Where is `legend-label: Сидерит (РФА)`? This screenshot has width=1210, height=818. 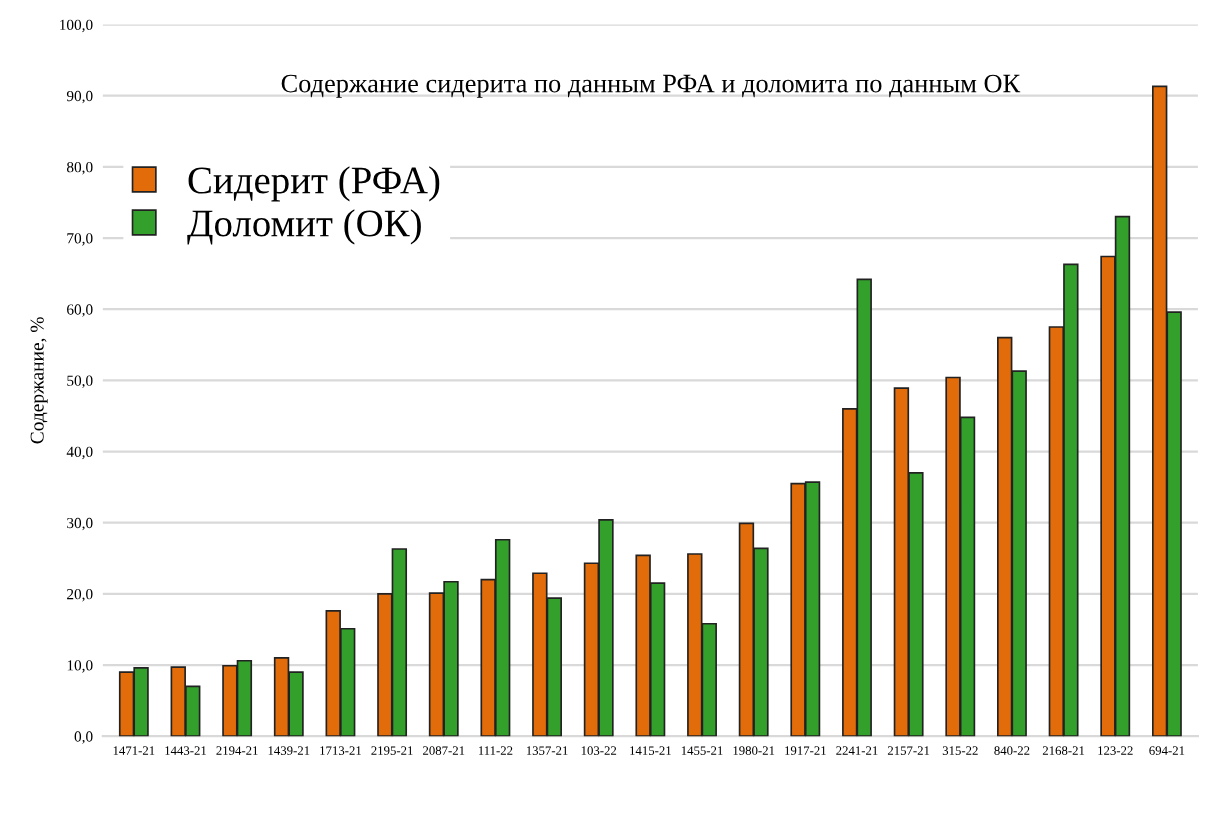
legend-label: Сидерит (РФА) is located at coordinates (314, 184).